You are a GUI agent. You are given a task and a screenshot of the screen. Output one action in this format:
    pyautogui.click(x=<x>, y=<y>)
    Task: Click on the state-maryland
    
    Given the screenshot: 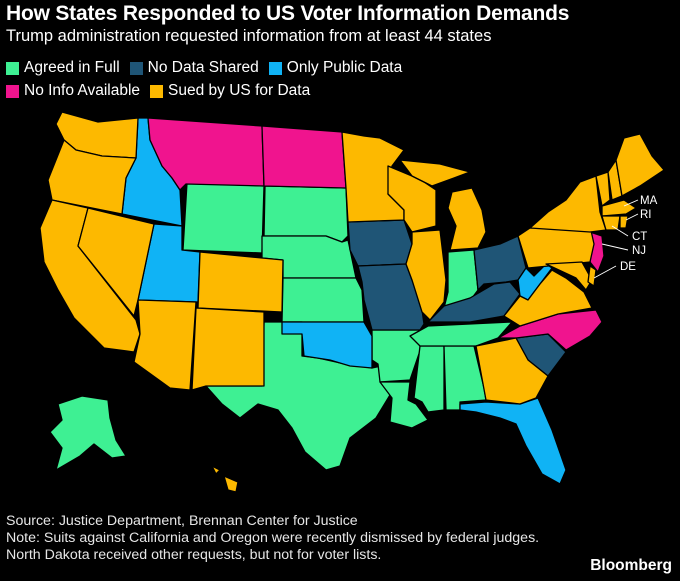 What is the action you would take?
    pyautogui.click(x=569, y=276)
    